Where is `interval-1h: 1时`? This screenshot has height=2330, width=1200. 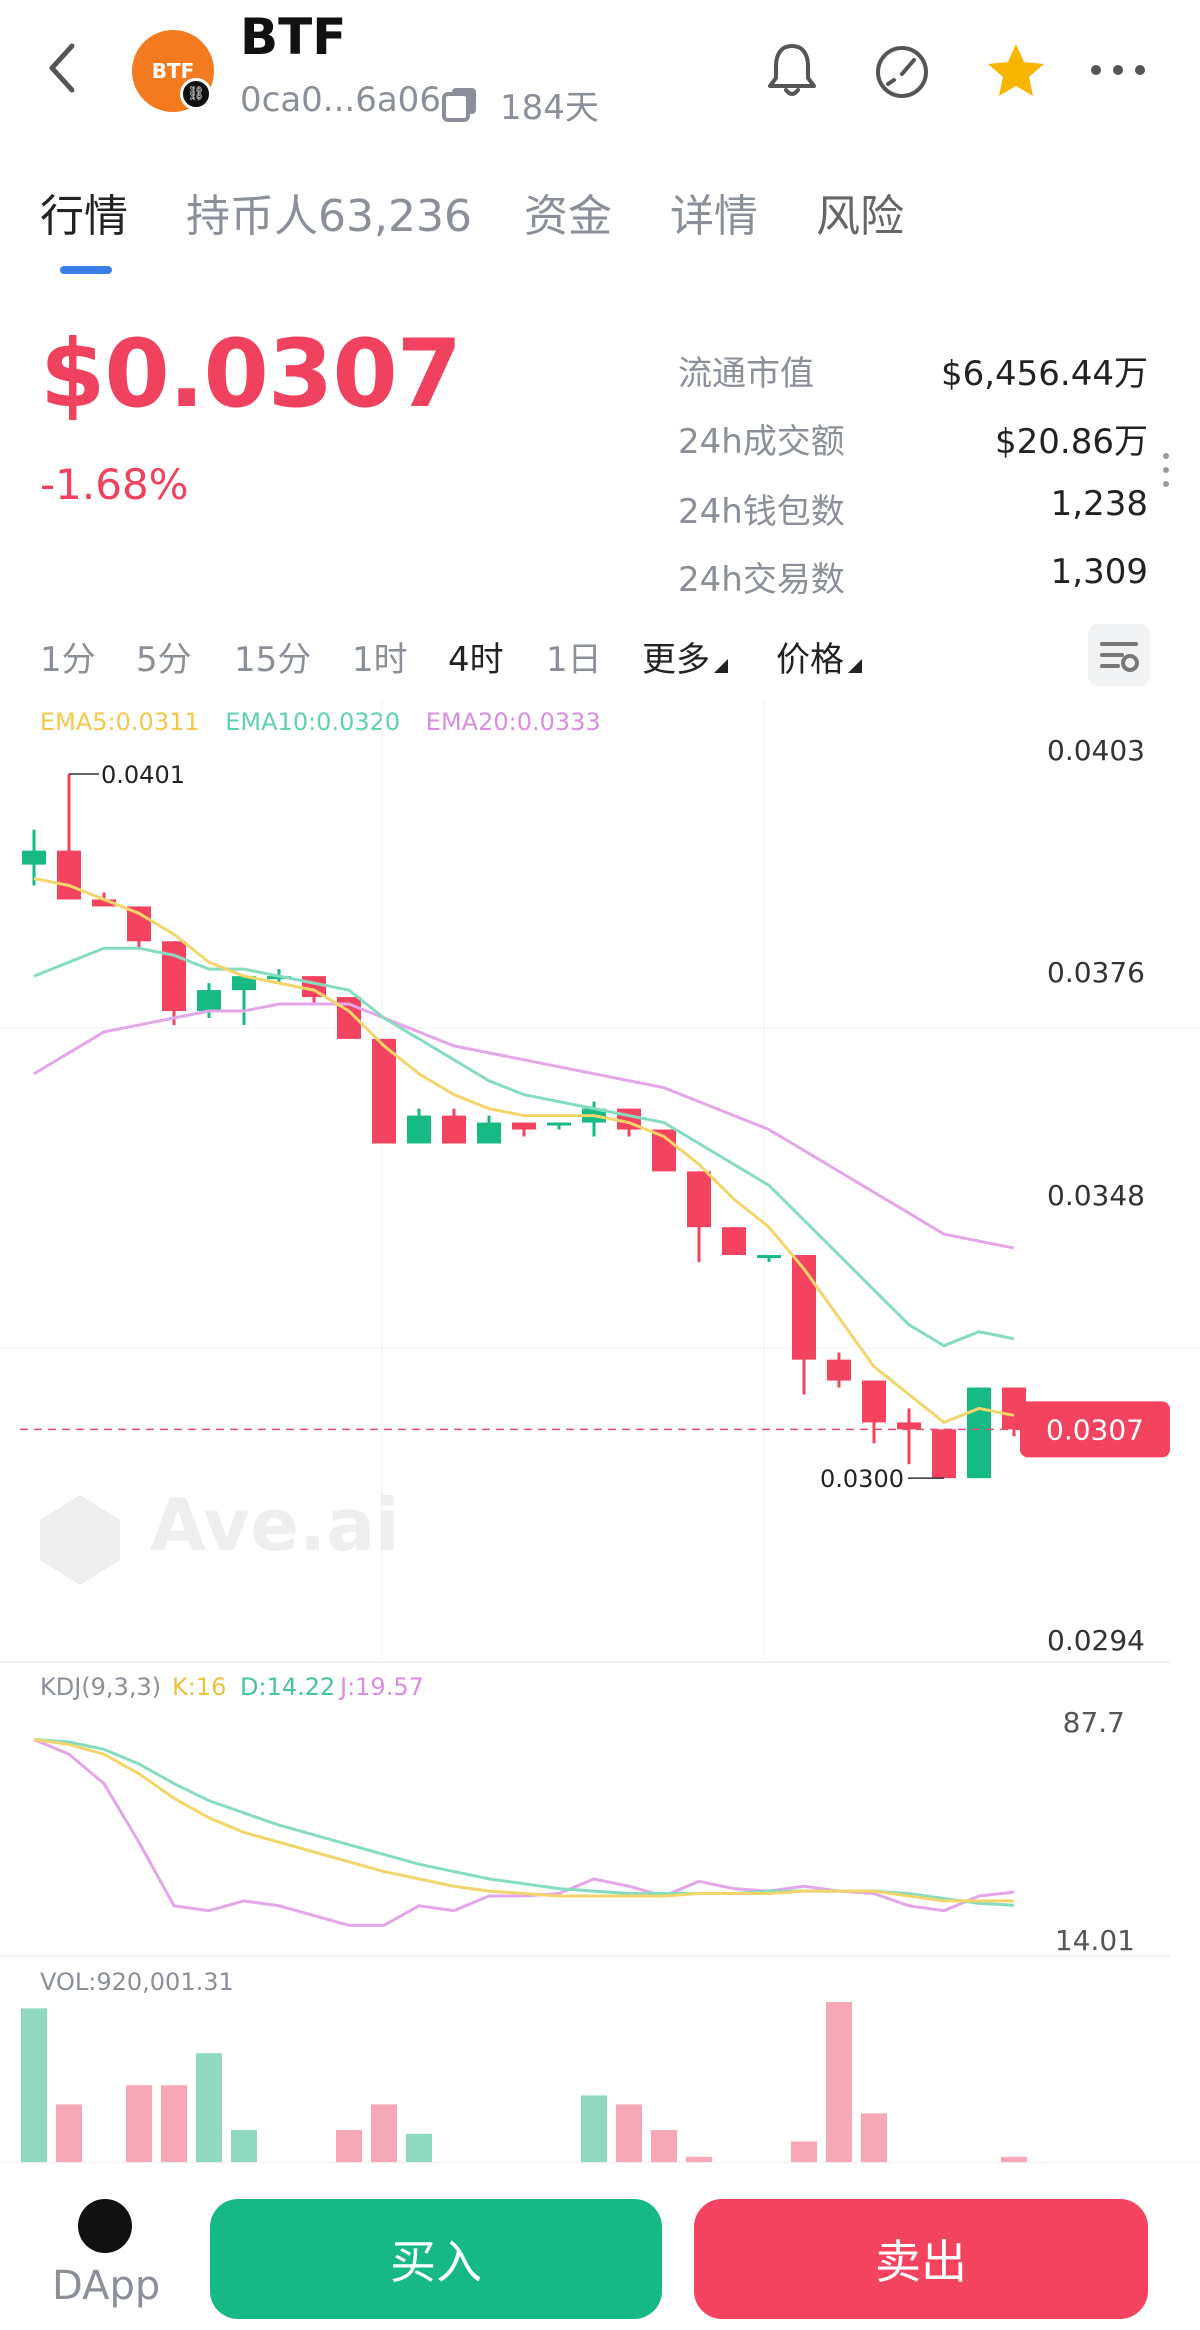
interval-1h: 1时 is located at coordinates (380, 660).